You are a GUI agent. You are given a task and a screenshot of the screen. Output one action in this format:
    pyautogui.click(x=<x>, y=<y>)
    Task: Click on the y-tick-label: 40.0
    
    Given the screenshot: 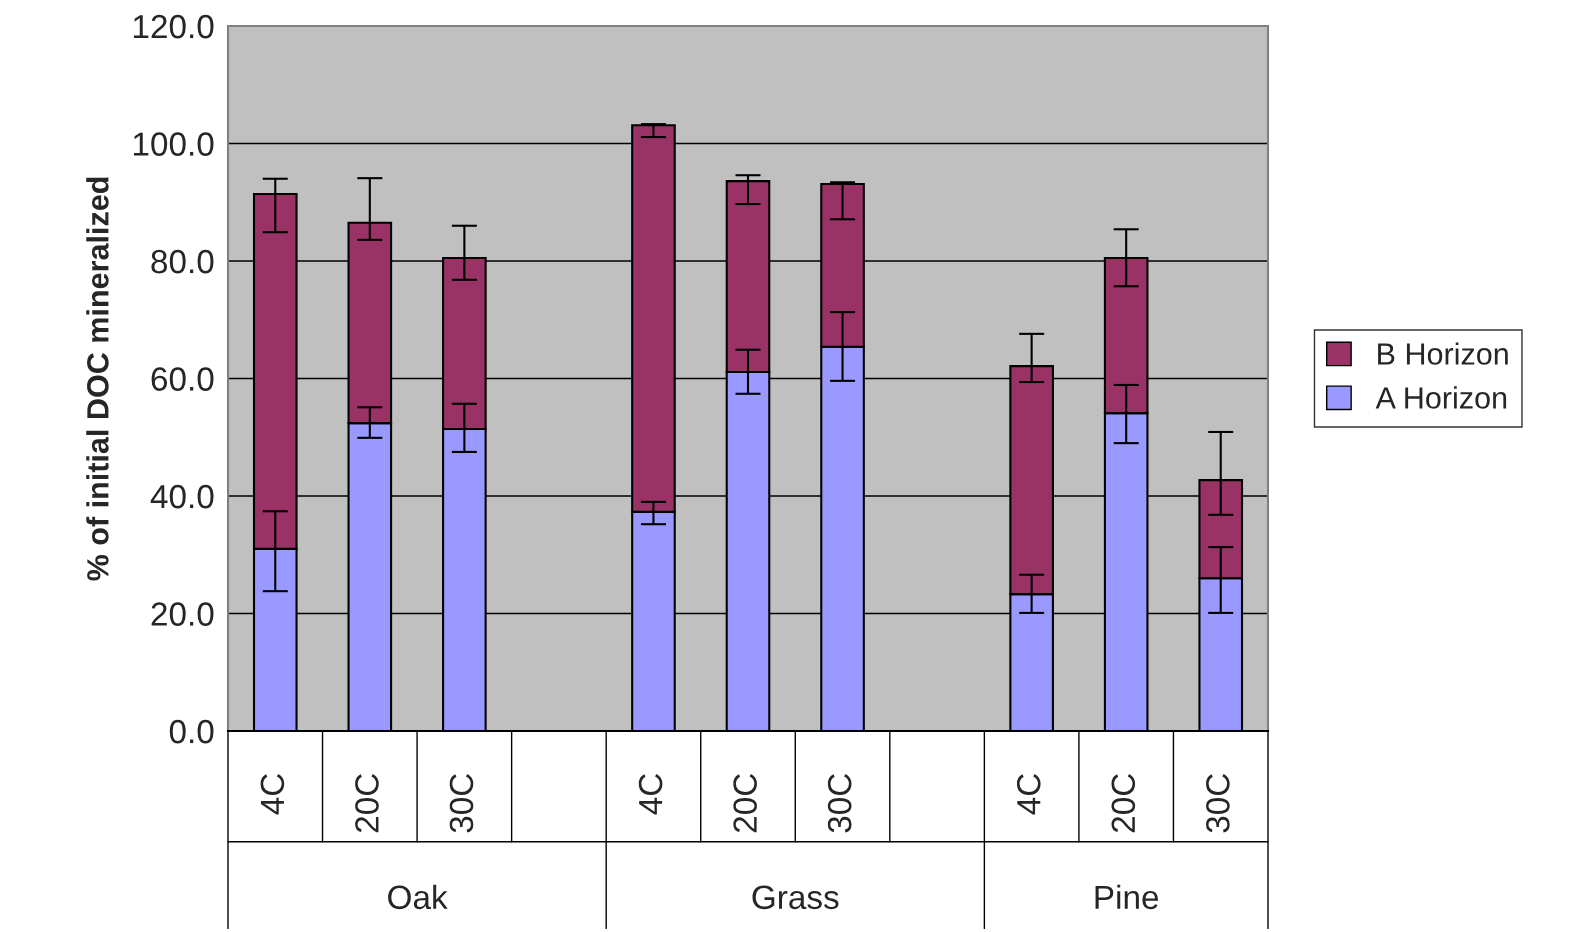 What is the action you would take?
    pyautogui.click(x=182, y=496)
    